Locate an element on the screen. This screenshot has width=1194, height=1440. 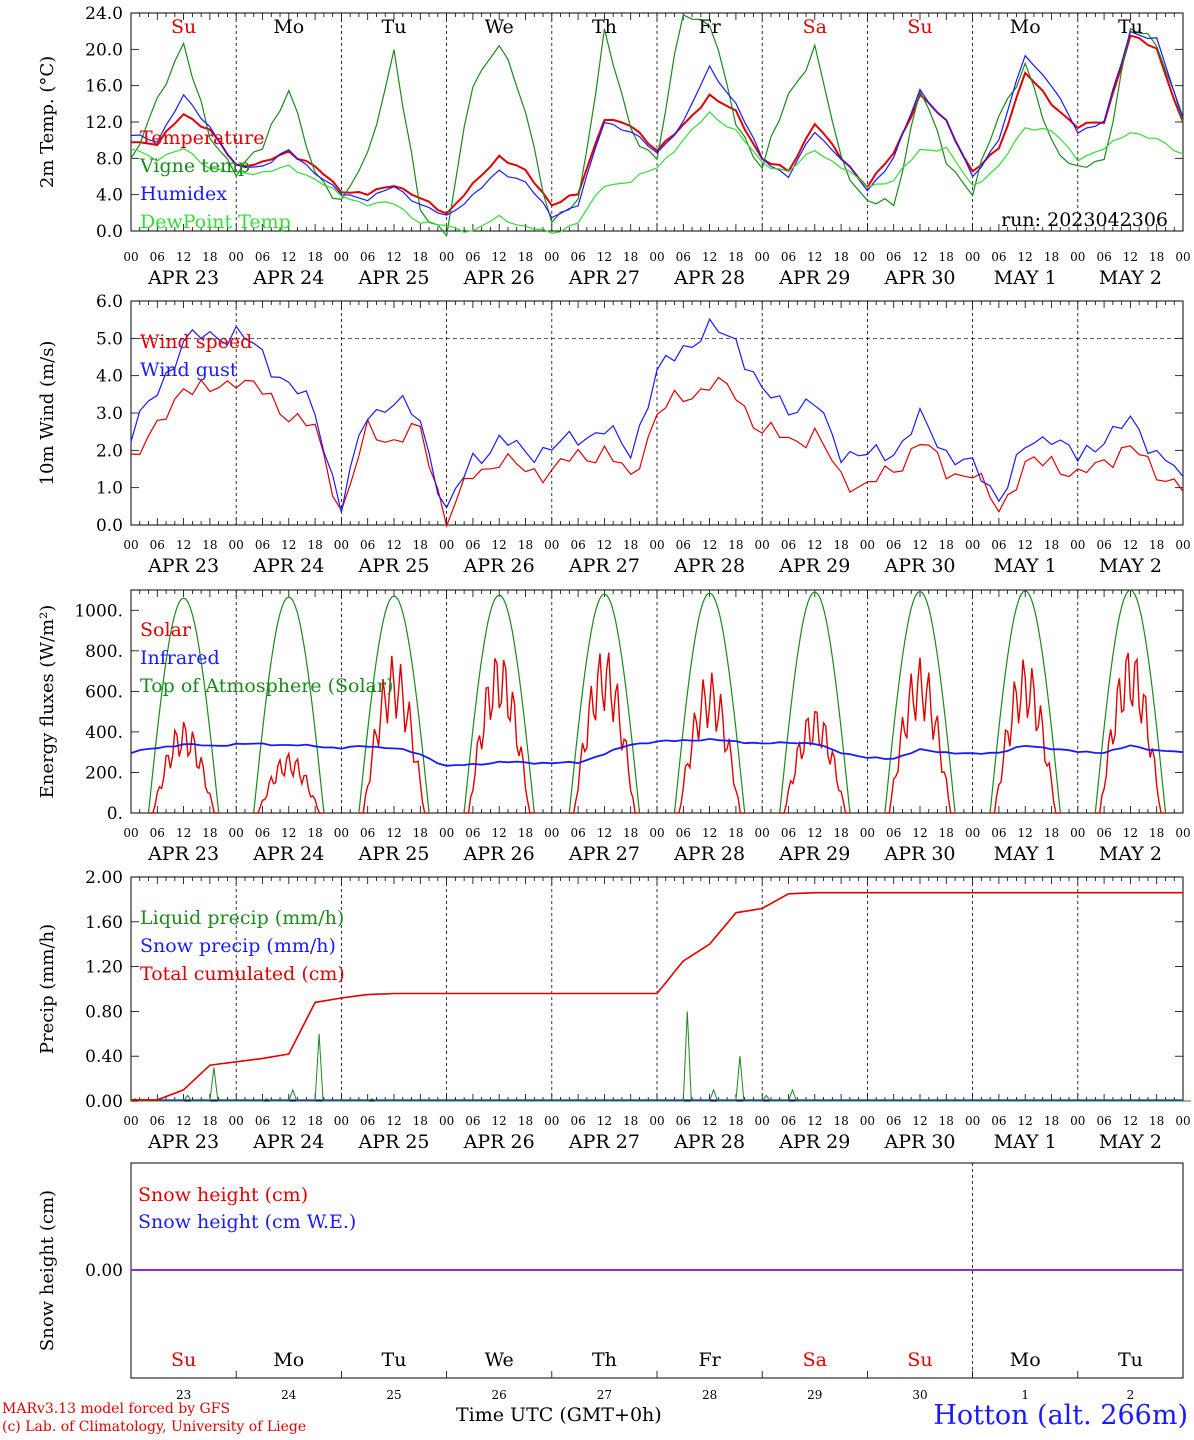
temp-day-label: Th is located at coordinates (604, 27).